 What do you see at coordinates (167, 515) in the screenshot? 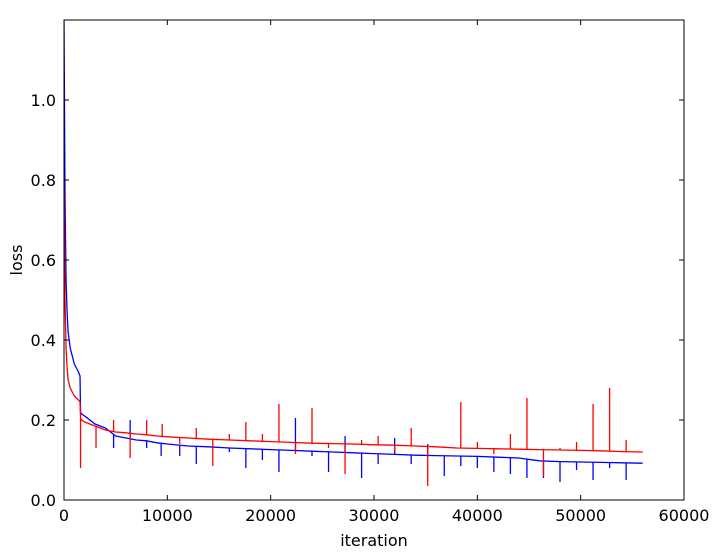
I see `x-tick-label: 10000` at bounding box center [167, 515].